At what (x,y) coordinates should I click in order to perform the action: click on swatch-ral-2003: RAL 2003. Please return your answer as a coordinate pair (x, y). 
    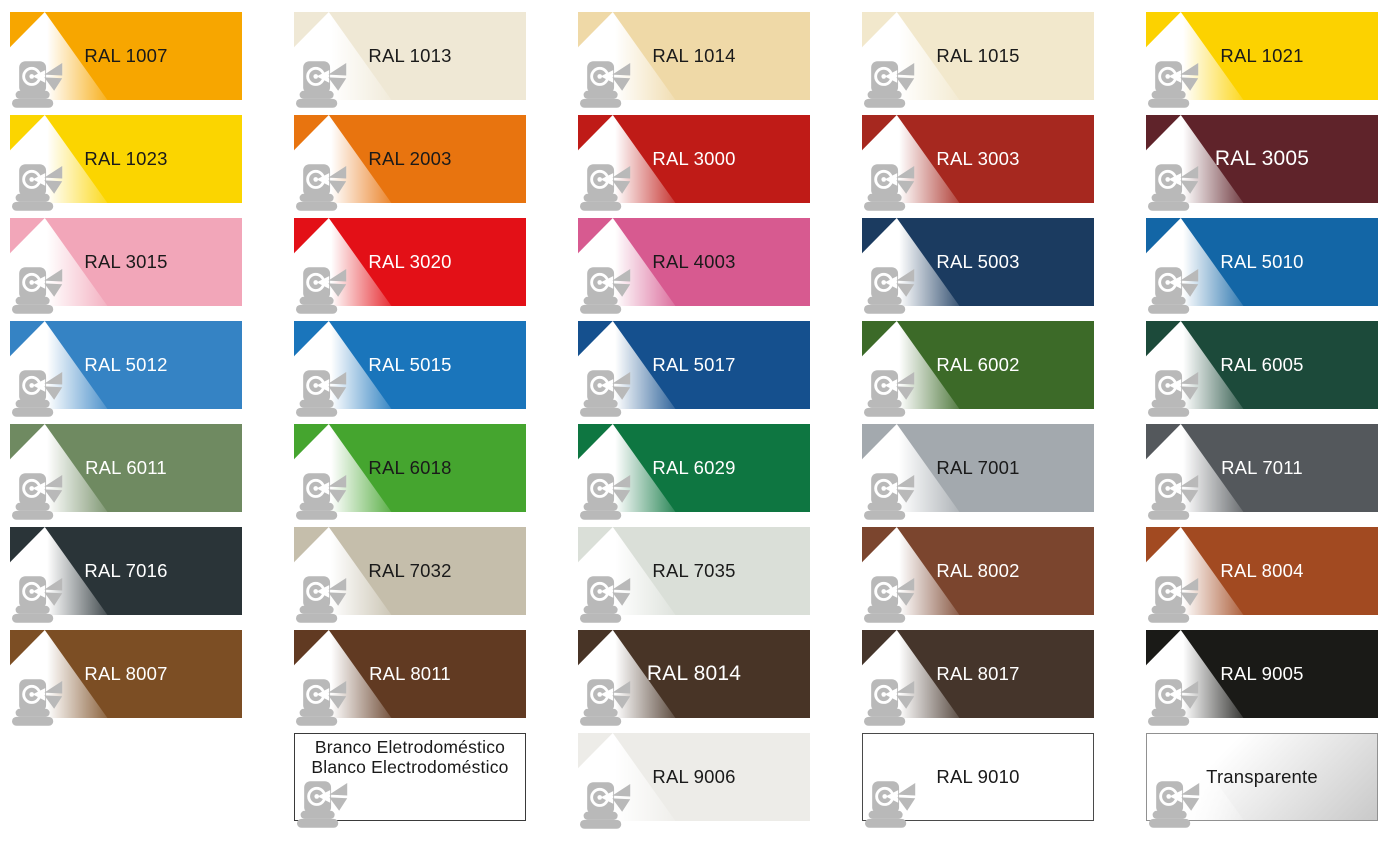
    Looking at the image, I should click on (410, 159).